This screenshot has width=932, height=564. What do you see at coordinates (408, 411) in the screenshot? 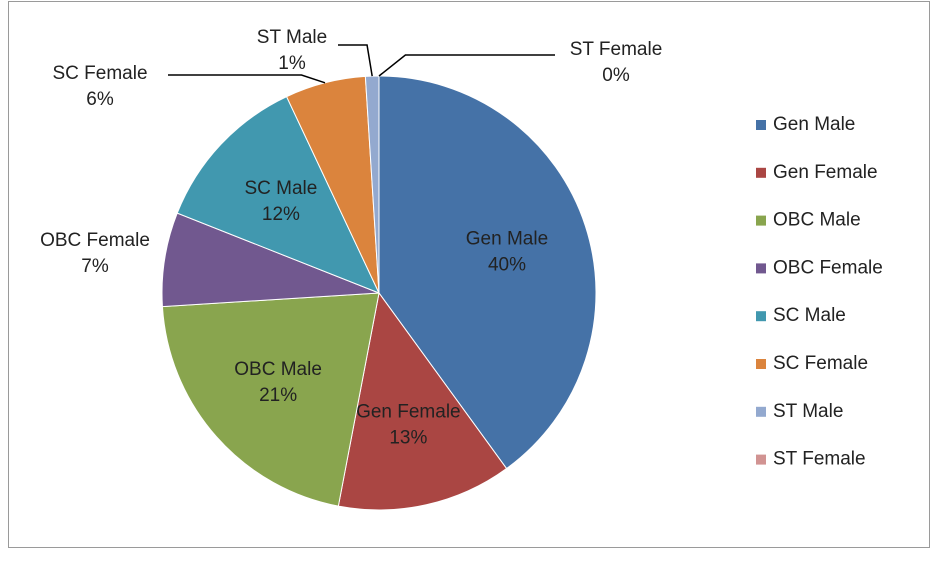
I see `data-label-name: Gen Female` at bounding box center [408, 411].